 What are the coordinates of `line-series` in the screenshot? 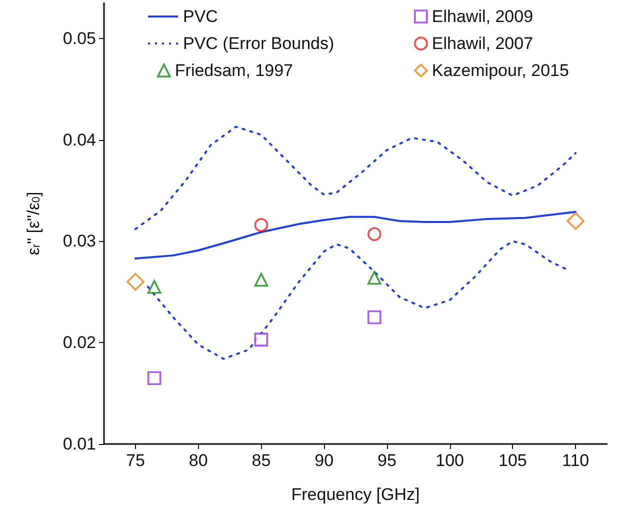 It's located at (355, 178).